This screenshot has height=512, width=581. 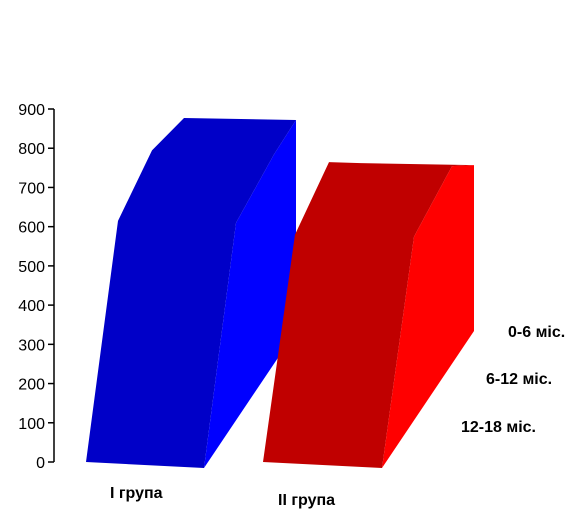 What do you see at coordinates (306, 500) in the screenshot?
I see `category-label: II група` at bounding box center [306, 500].